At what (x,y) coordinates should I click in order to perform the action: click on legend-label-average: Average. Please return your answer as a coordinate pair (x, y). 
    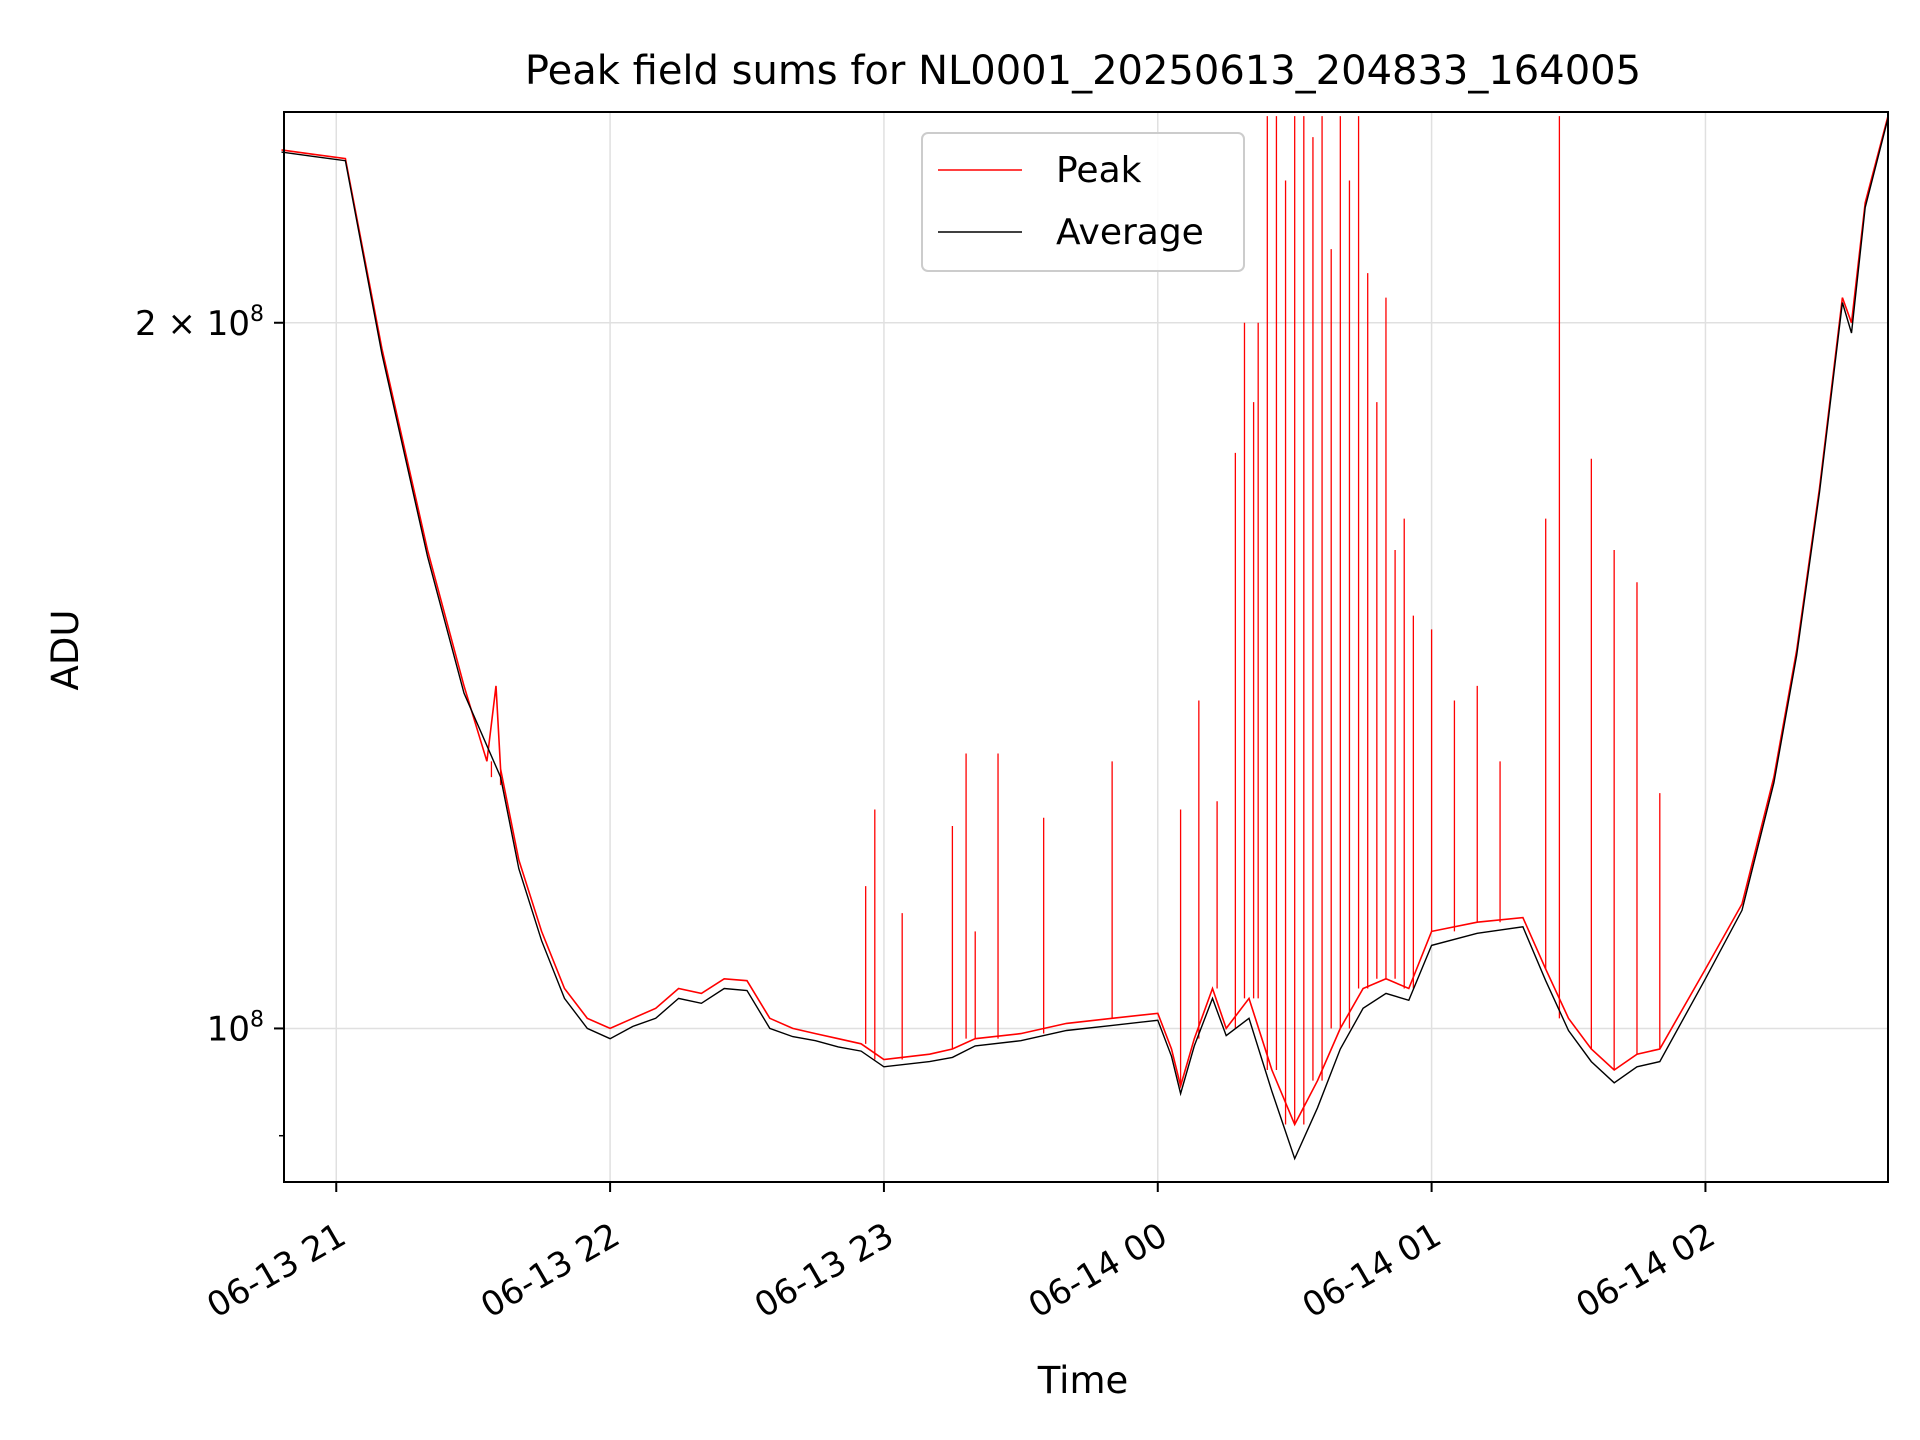
    Looking at the image, I should click on (1130, 232).